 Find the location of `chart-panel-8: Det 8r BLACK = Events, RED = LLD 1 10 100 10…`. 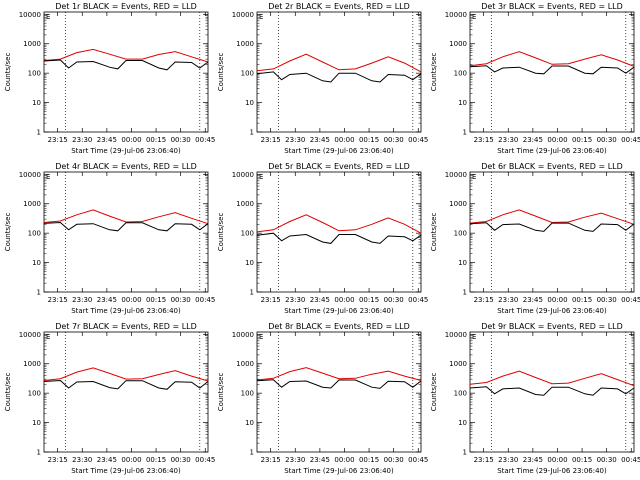

chart-panel-8: Det 8r BLACK = Events, RED = LLD 1 10 100 10… is located at coordinates (320, 400).